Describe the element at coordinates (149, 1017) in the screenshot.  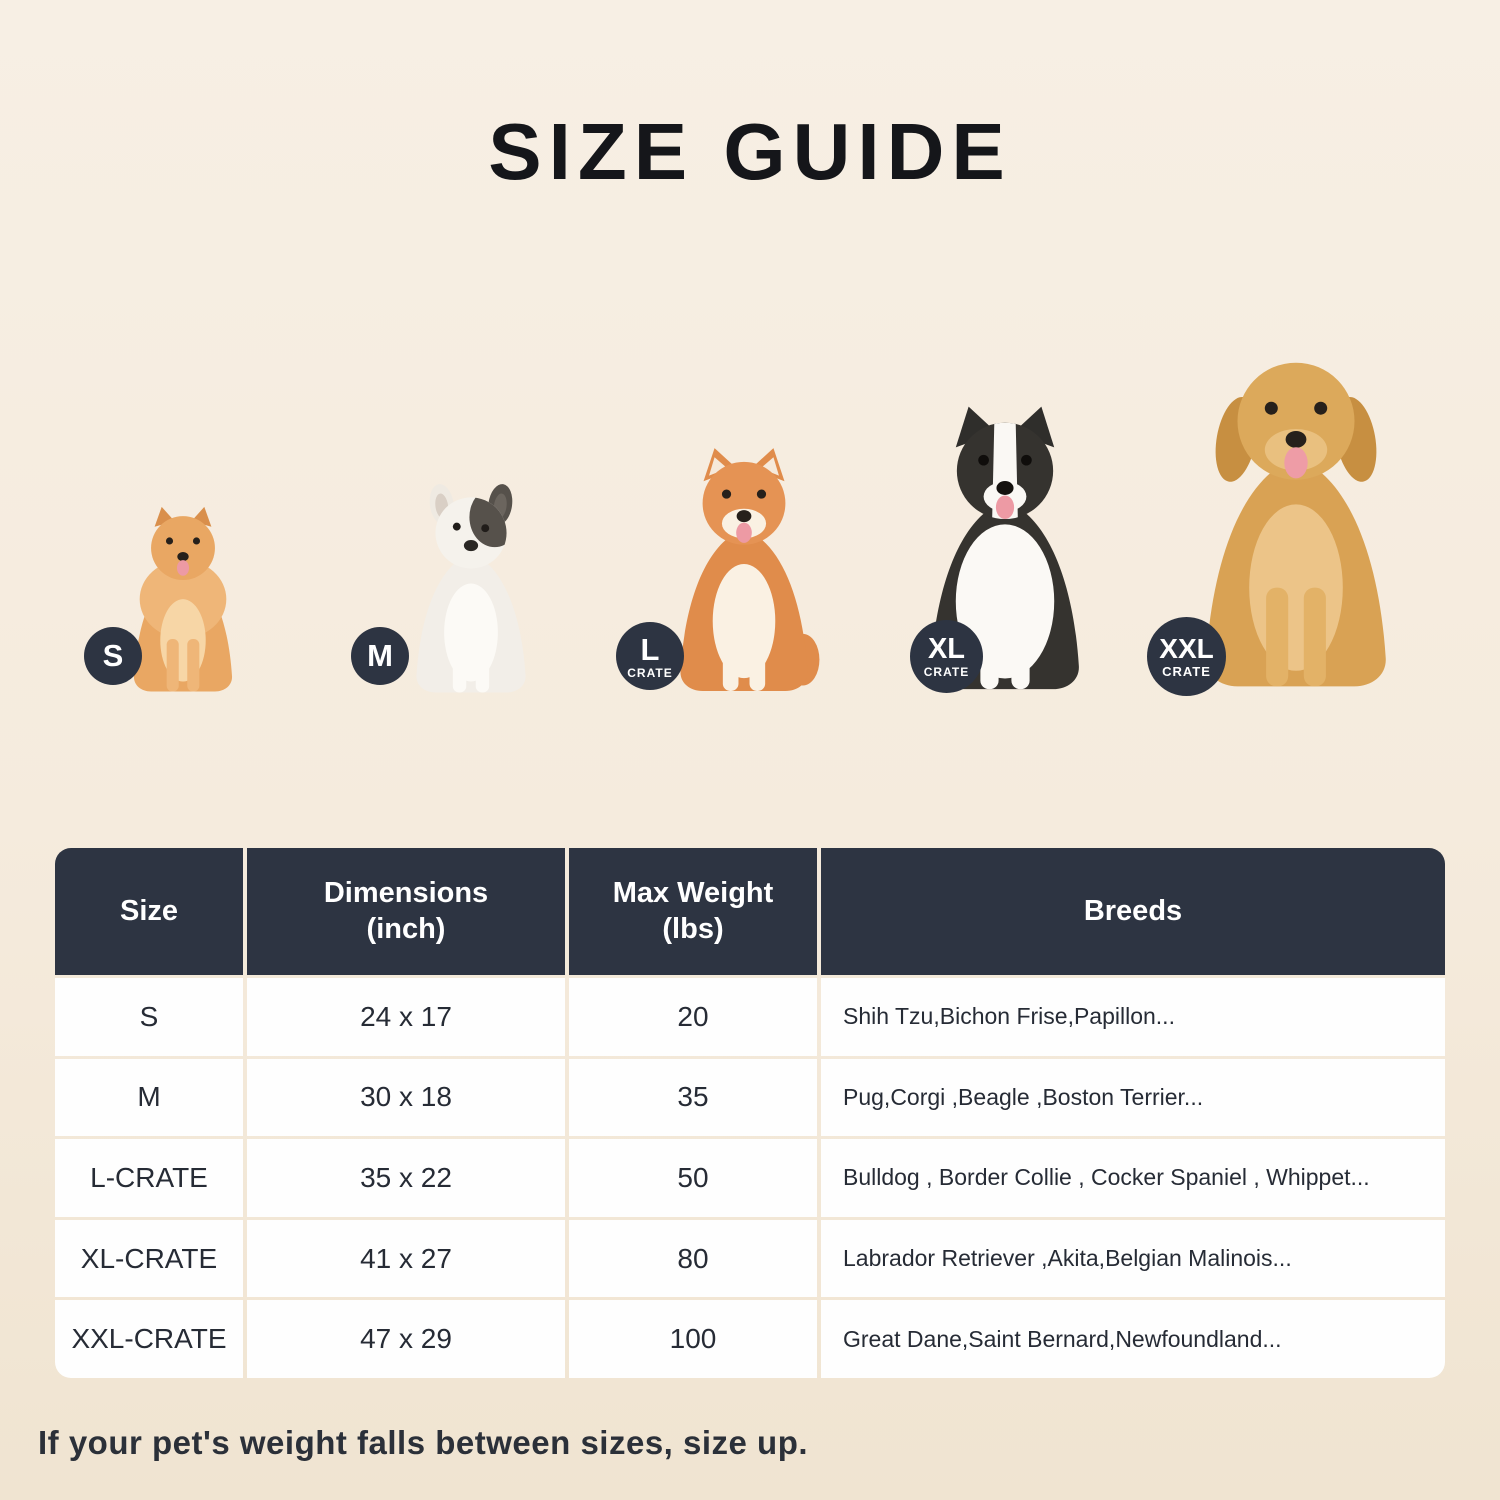
I see `size-cell: S` at that location.